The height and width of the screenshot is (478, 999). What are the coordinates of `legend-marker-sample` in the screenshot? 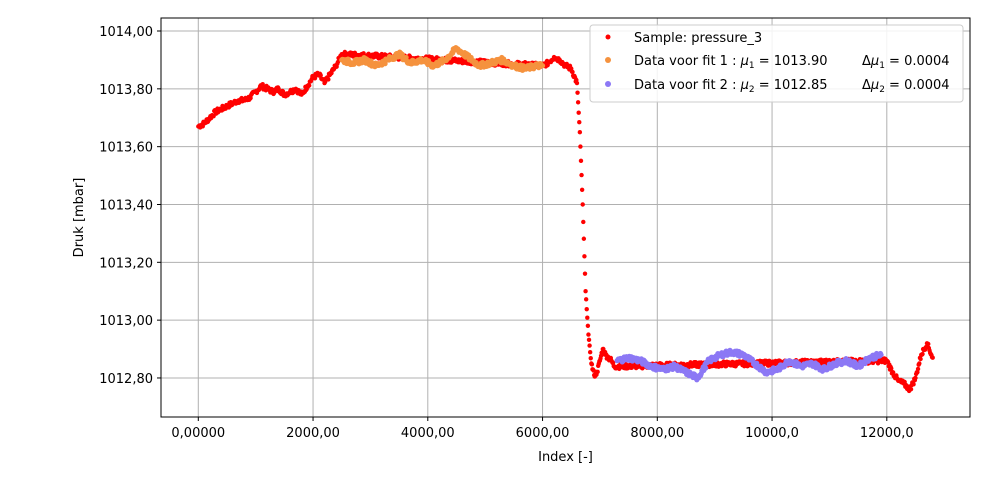 It's located at (608, 37).